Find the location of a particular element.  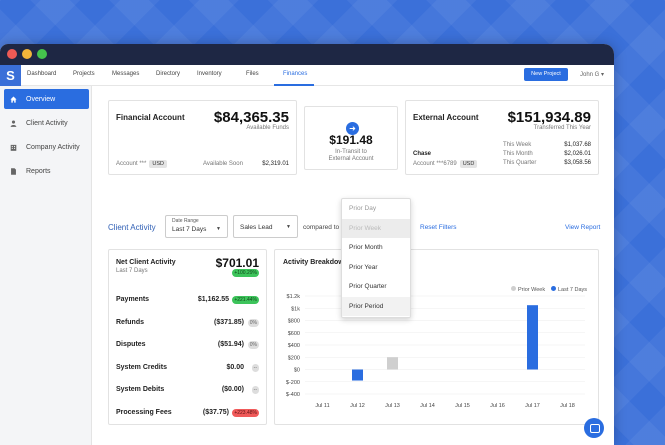

row-label: System Debits is located at coordinates (140, 389).